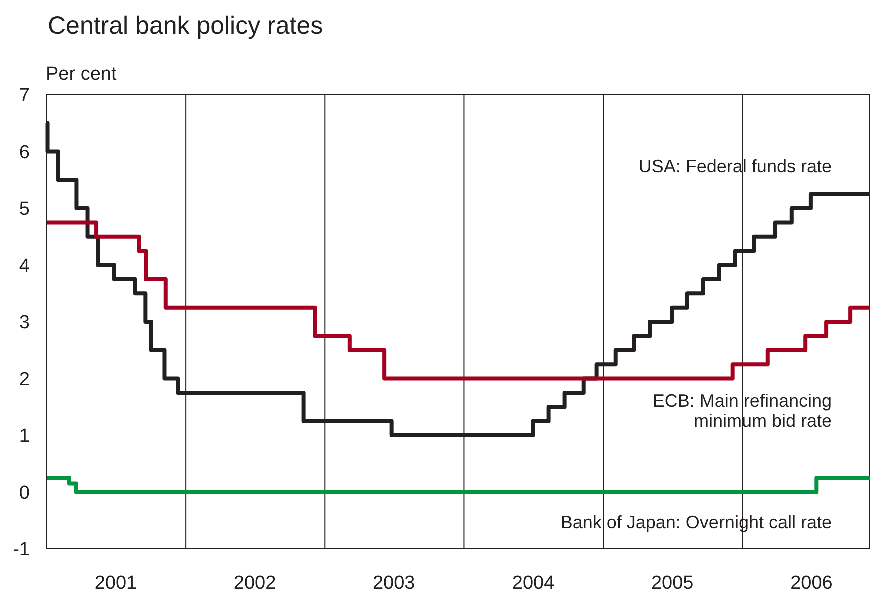 Image resolution: width=872 pixels, height=594 pixels. I want to click on y-tick-label: 0, so click(24, 493).